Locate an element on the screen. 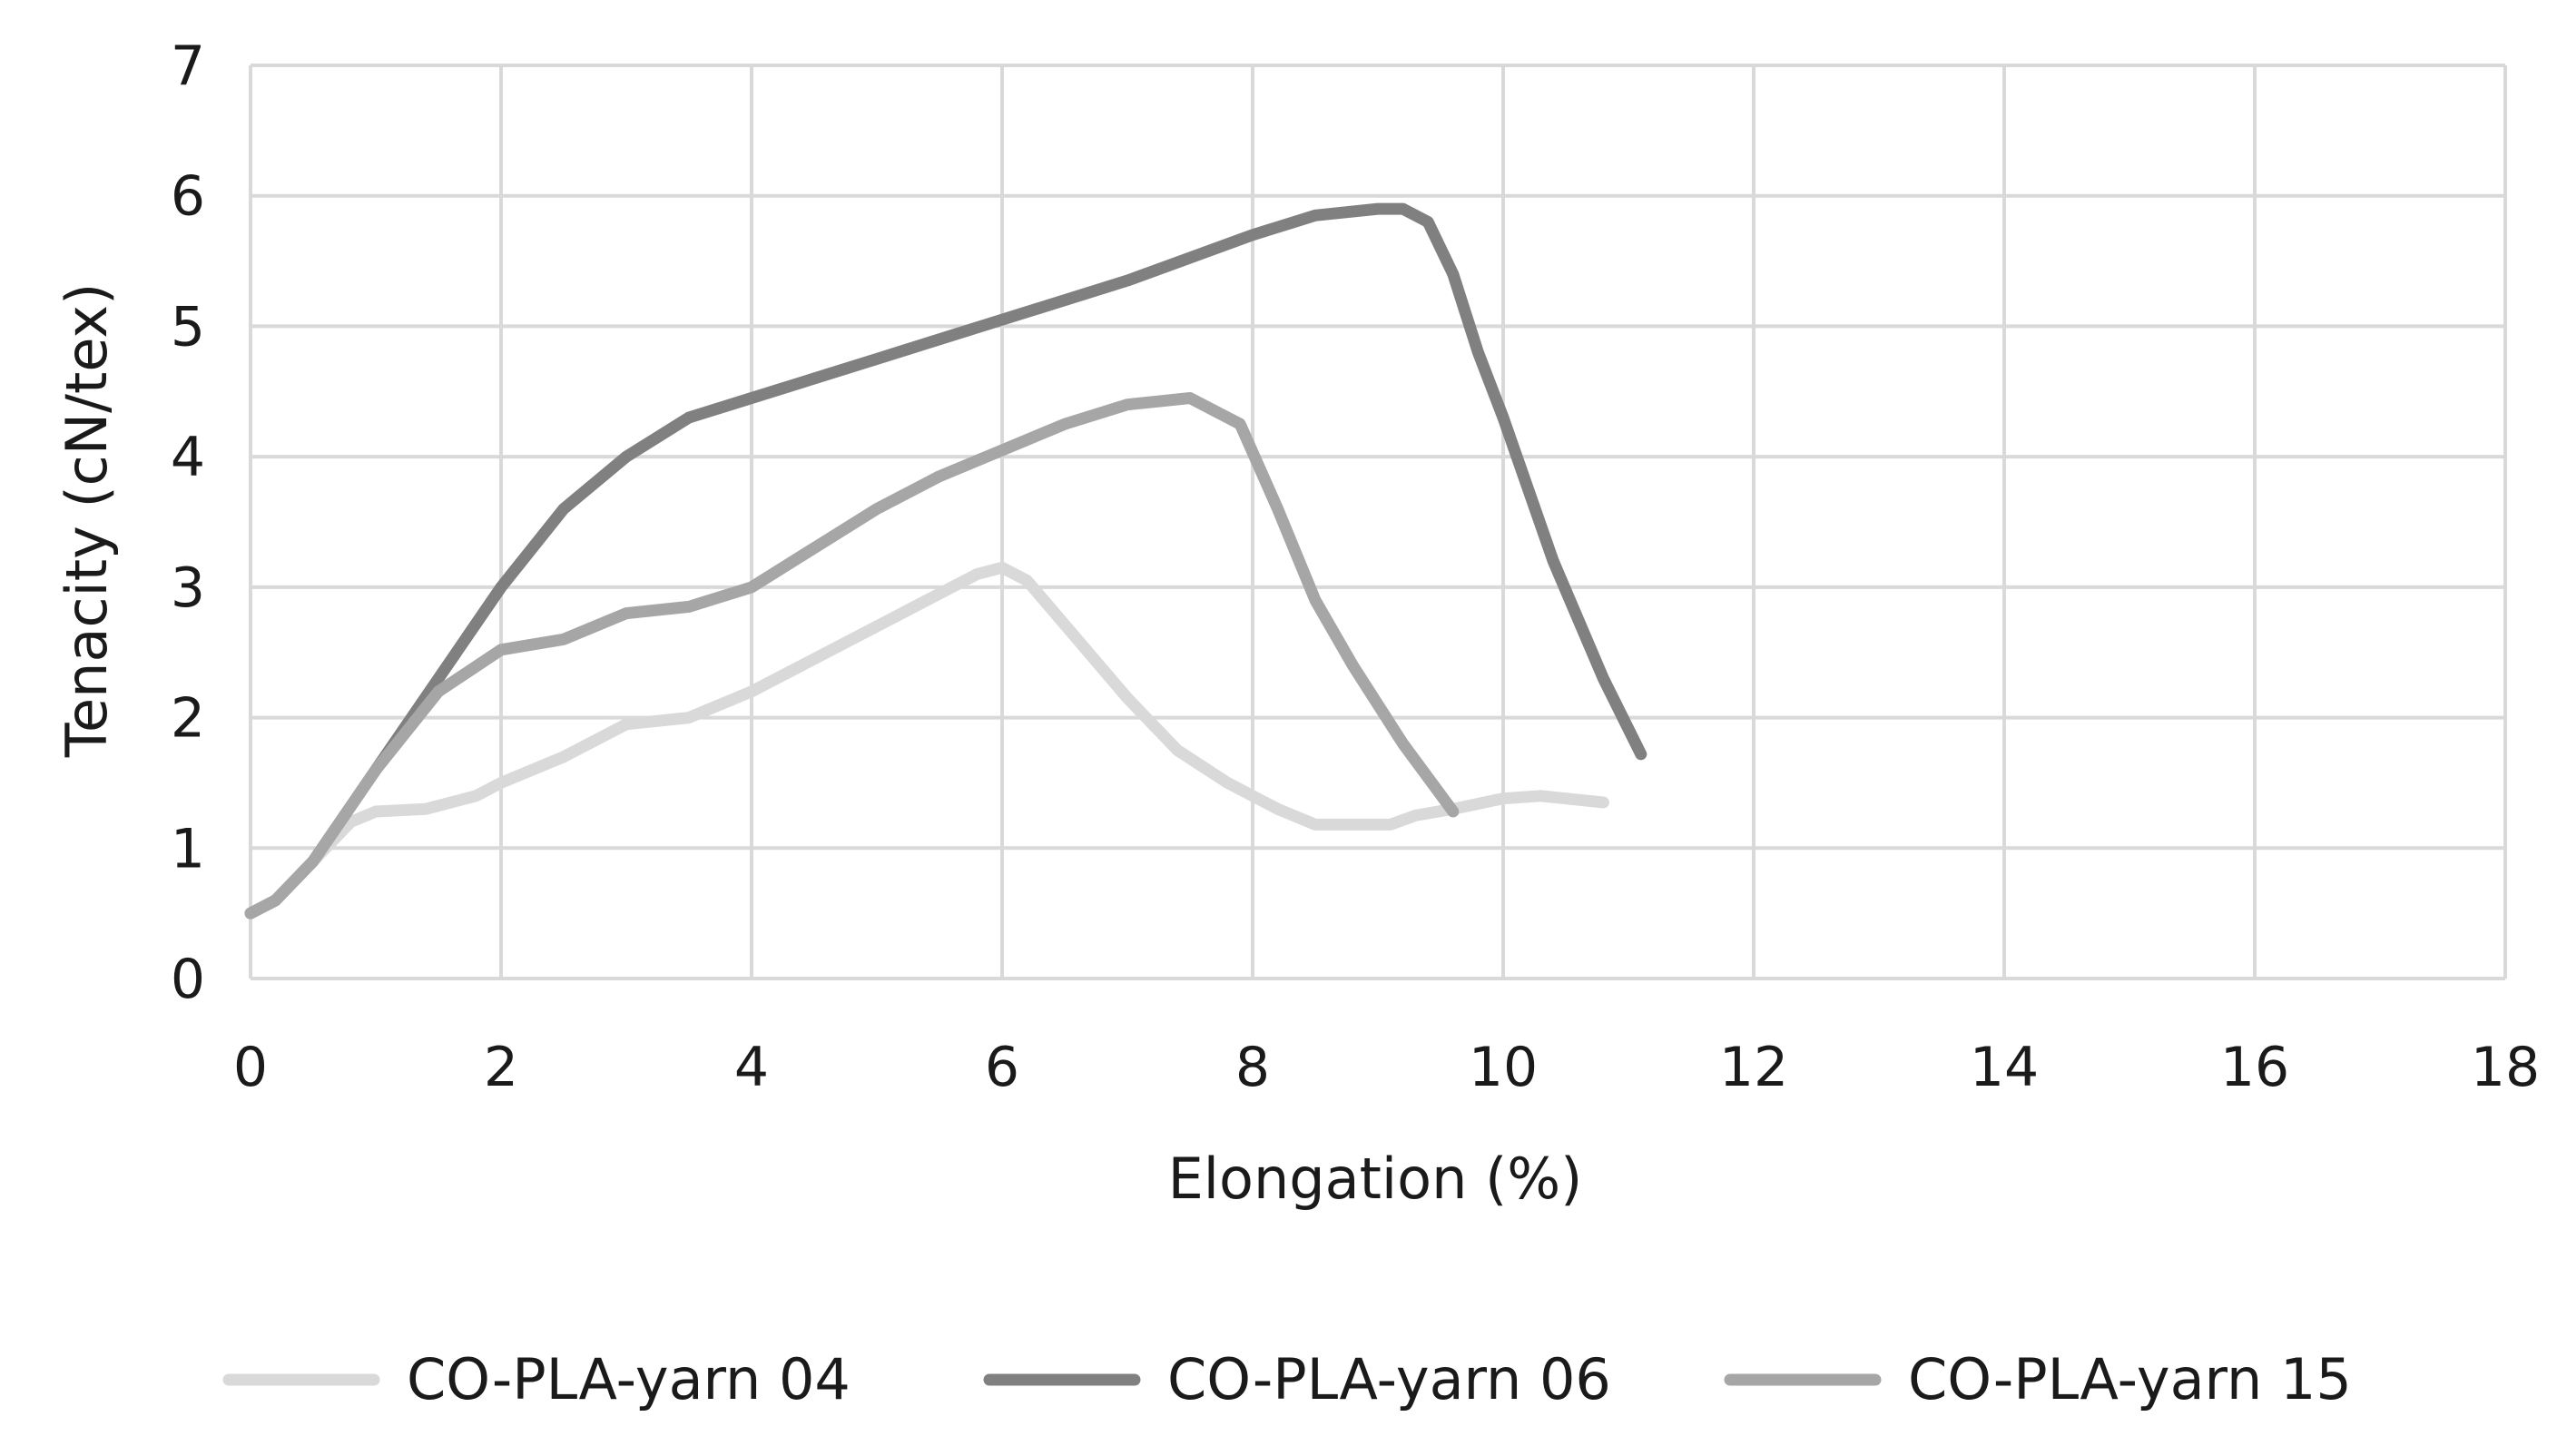  x-tick-label: 12 is located at coordinates (1754, 1067).